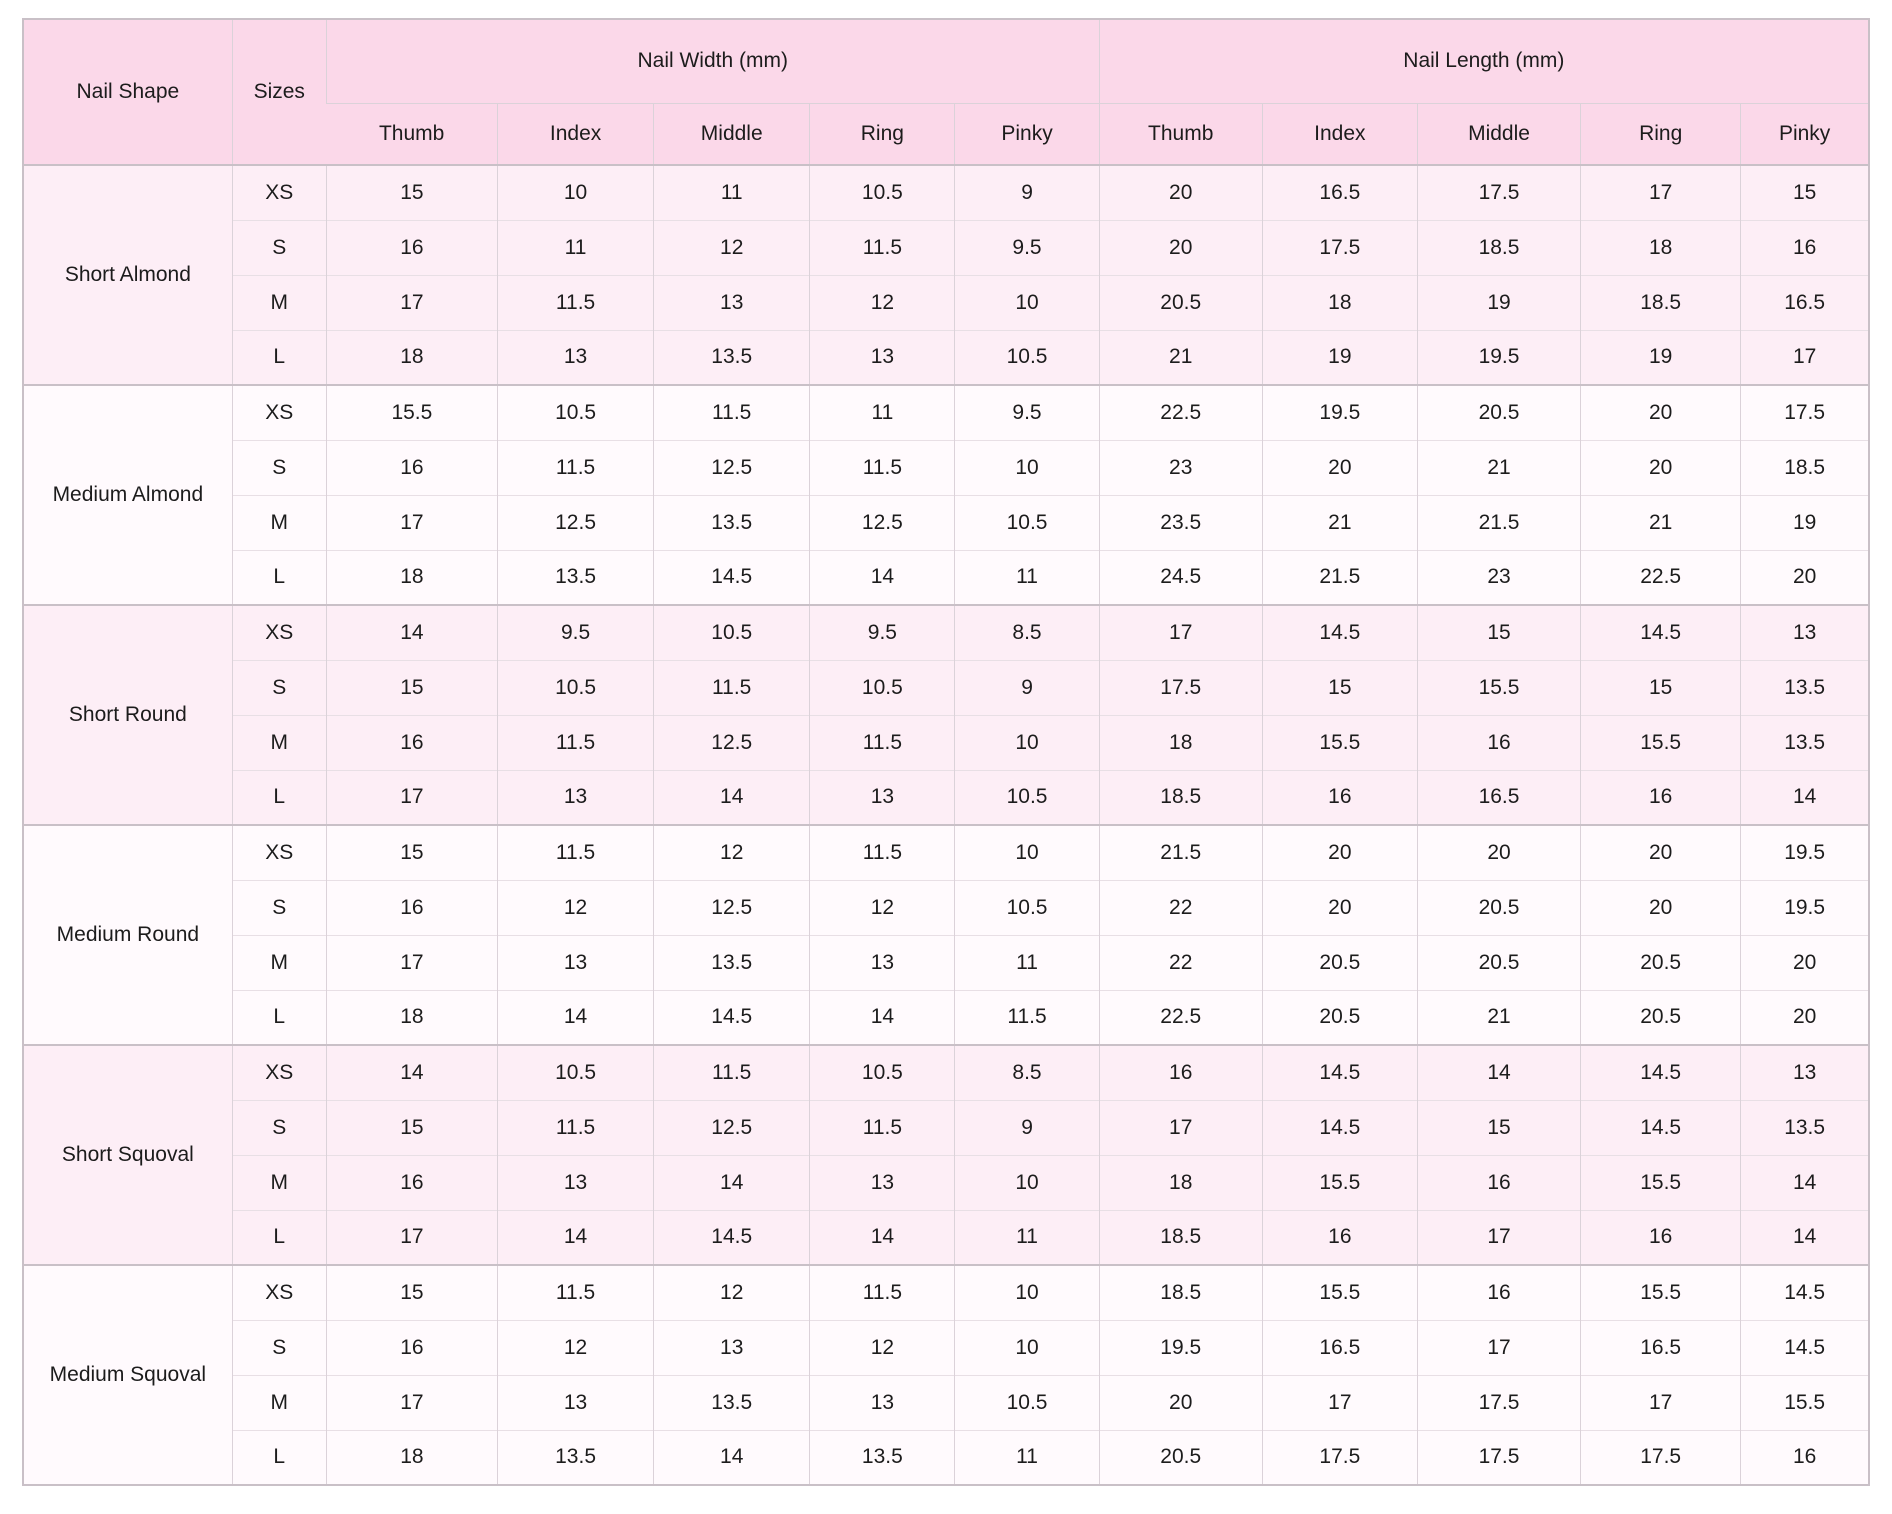 Image resolution: width=1892 pixels, height=1514 pixels. Describe the element at coordinates (1498, 962) in the screenshot. I see `length-value-cell: 20.5` at that location.